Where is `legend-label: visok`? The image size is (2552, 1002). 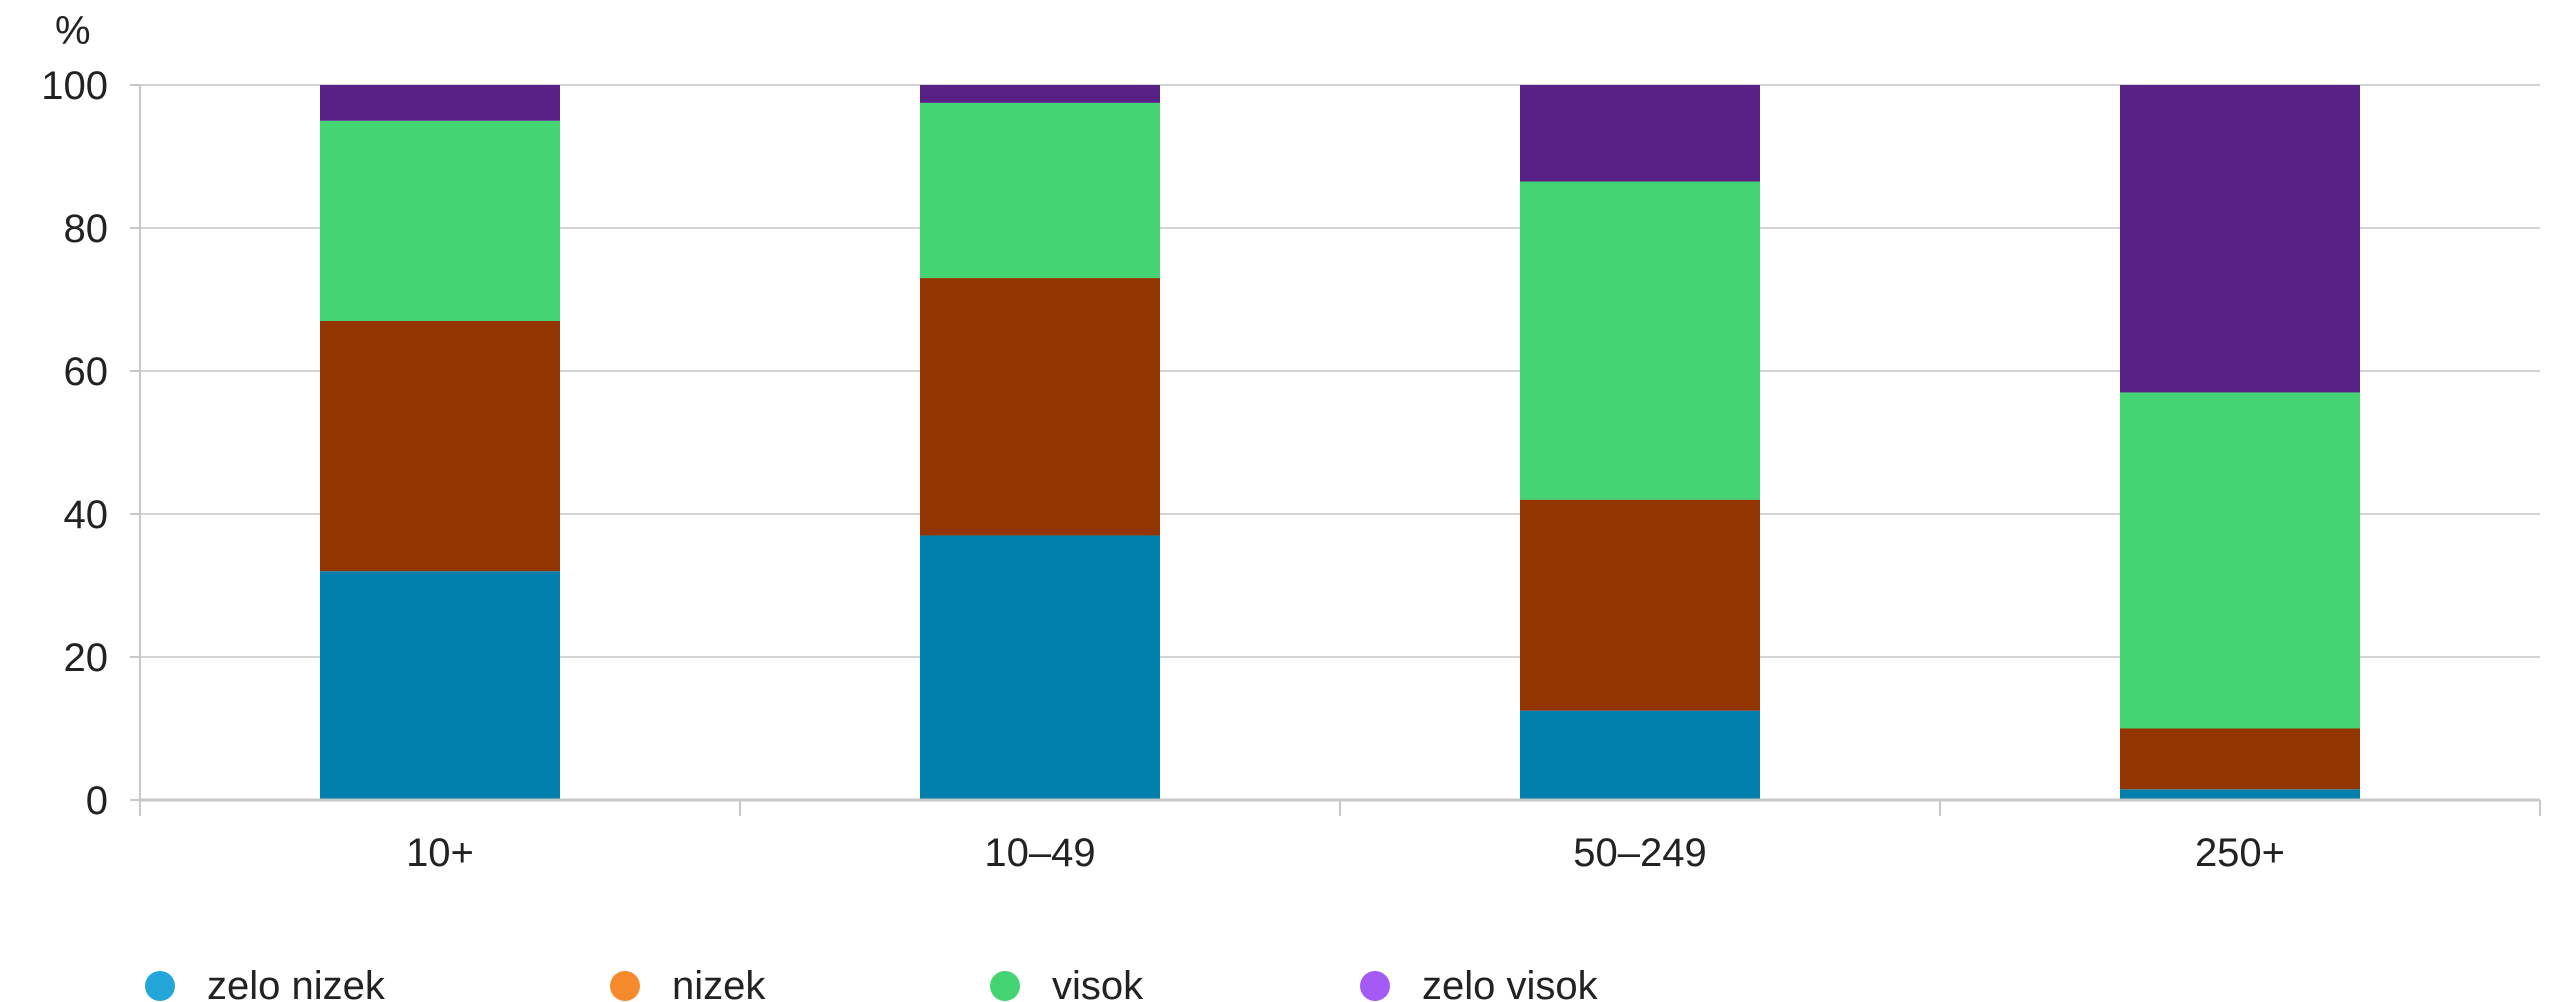
legend-label: visok is located at coordinates (1098, 983).